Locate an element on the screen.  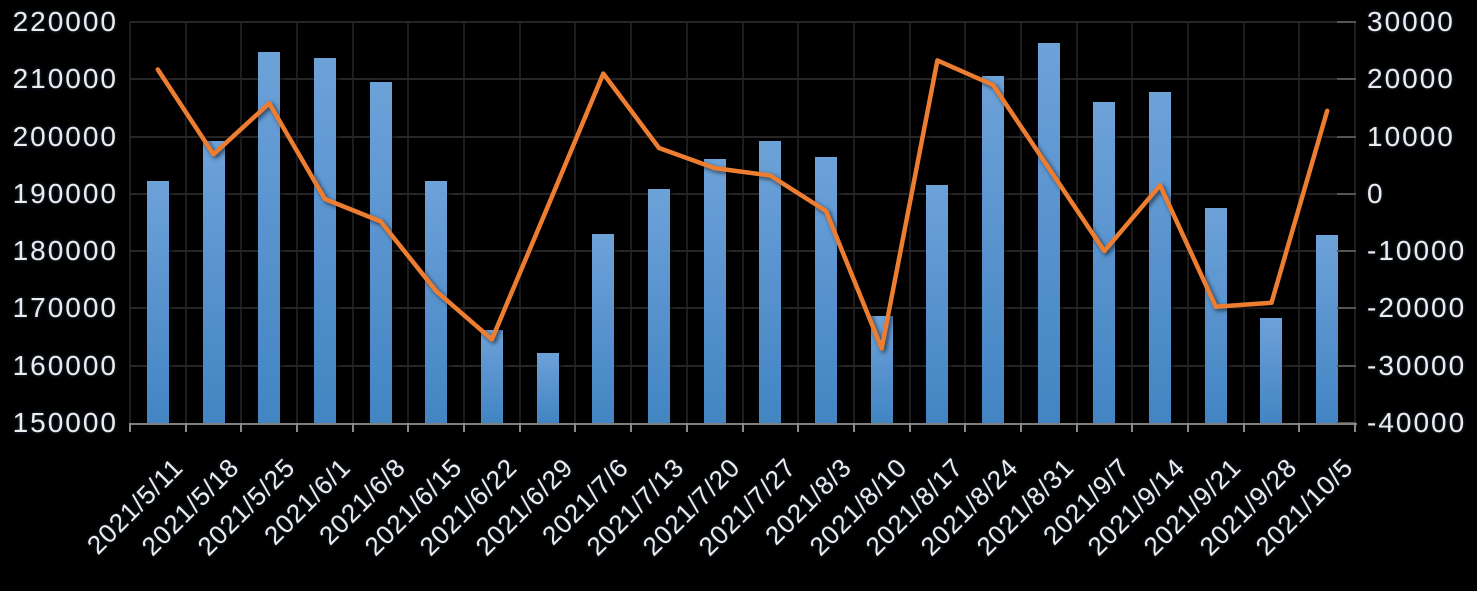
right-axis-tick-label: 0 is located at coordinates (1376, 193).